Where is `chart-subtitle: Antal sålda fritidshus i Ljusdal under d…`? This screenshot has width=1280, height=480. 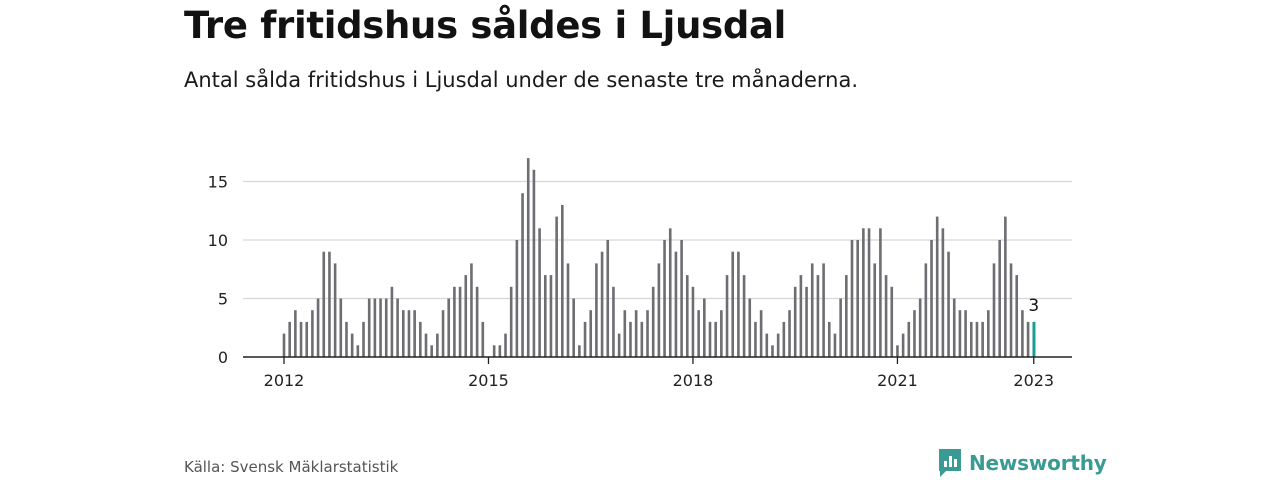
chart-subtitle: Antal sålda fritidshus i Ljusdal under d… is located at coordinates (521, 80).